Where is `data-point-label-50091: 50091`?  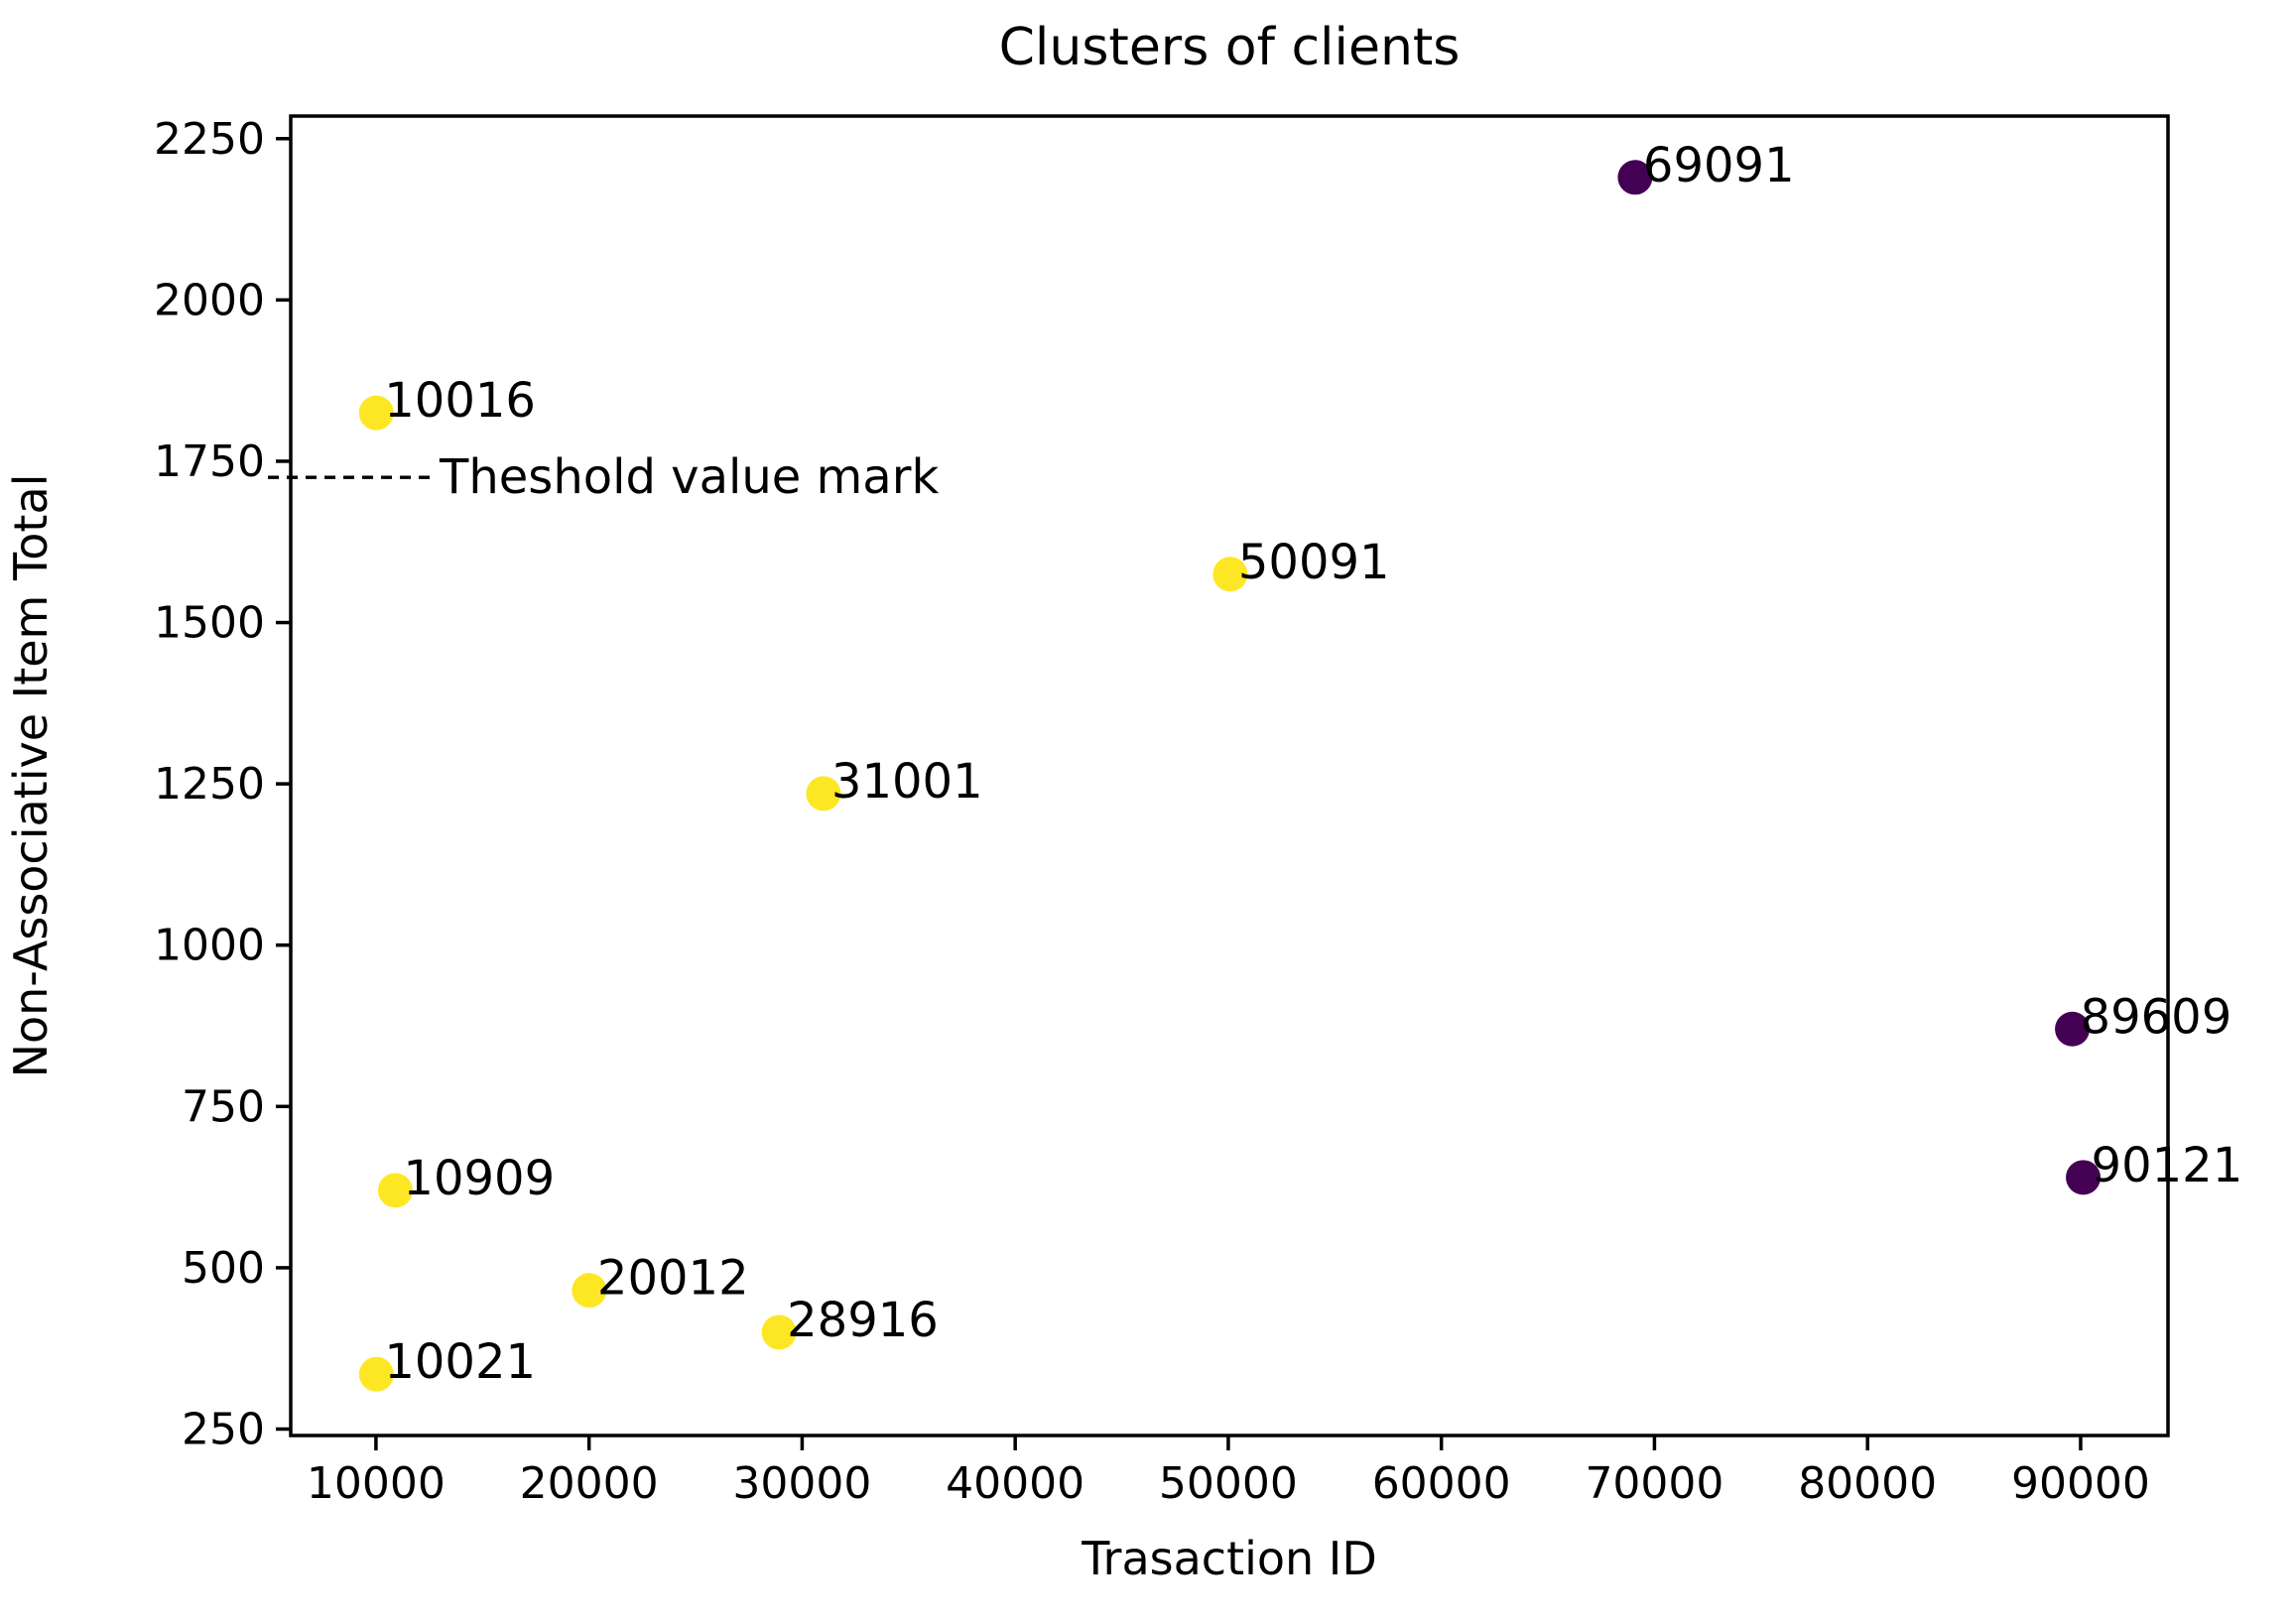
data-point-label-50091: 50091 is located at coordinates (1314, 562).